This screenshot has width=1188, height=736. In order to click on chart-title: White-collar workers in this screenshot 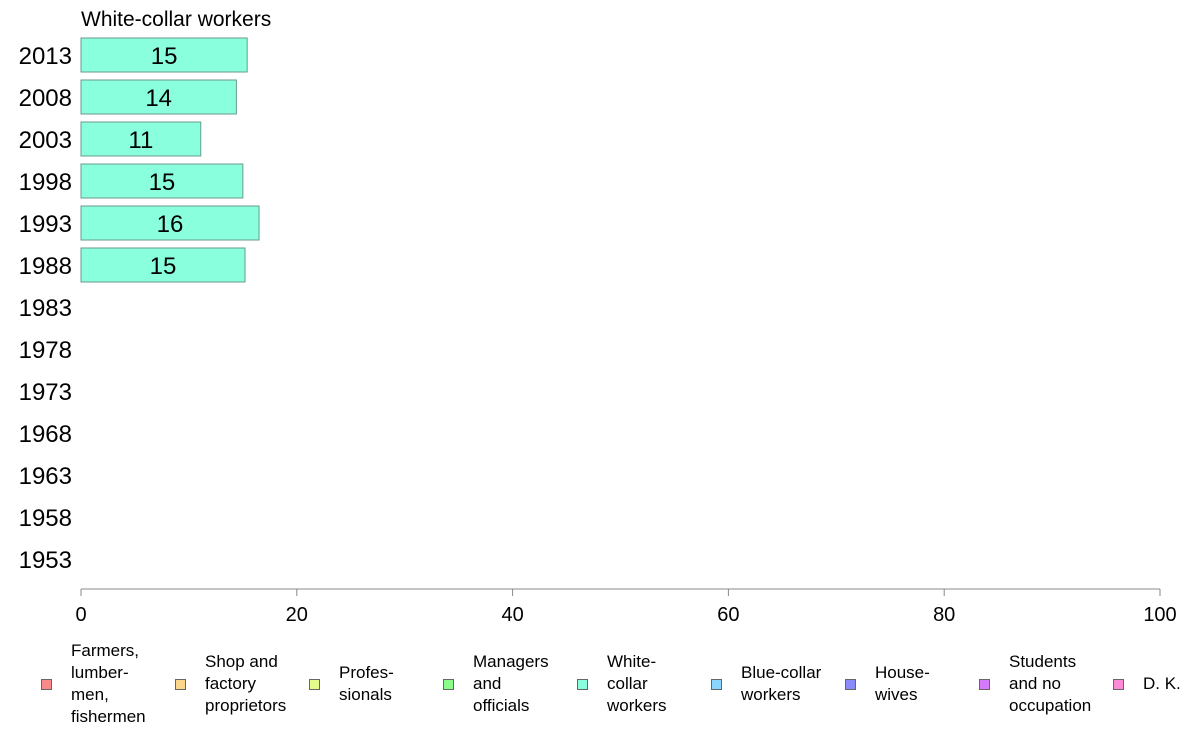, I will do `click(176, 19)`.